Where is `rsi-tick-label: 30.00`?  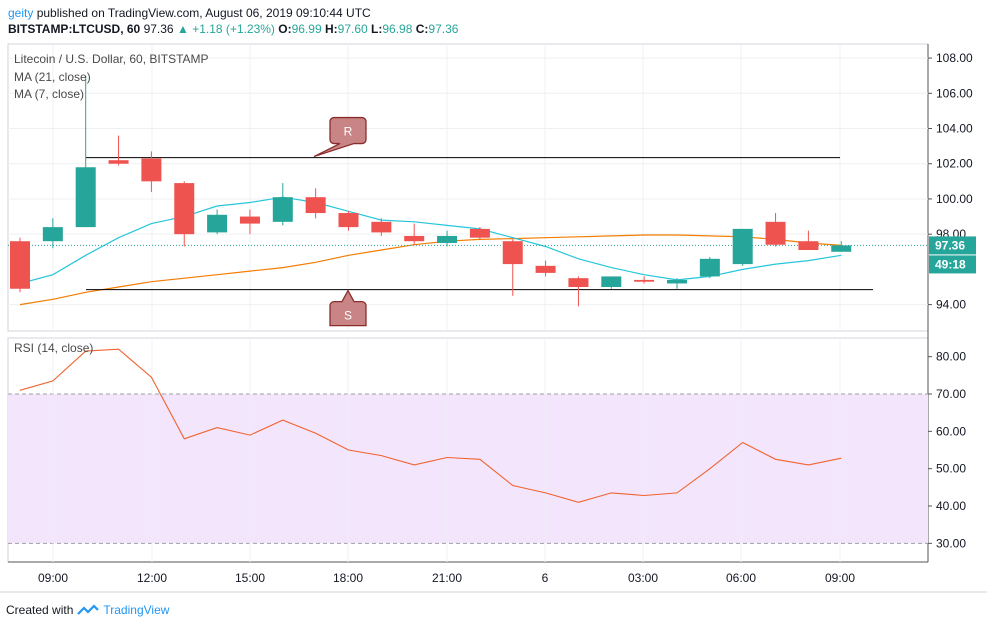
rsi-tick-label: 30.00 is located at coordinates (951, 543).